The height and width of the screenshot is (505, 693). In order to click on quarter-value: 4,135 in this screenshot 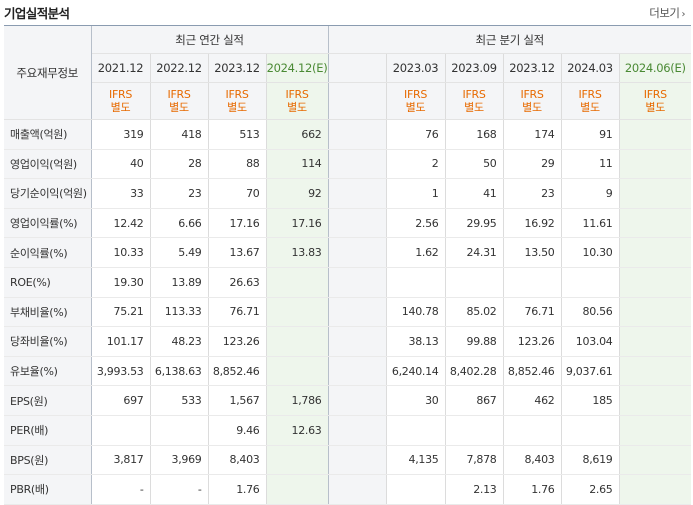, I will do `click(416, 460)`.